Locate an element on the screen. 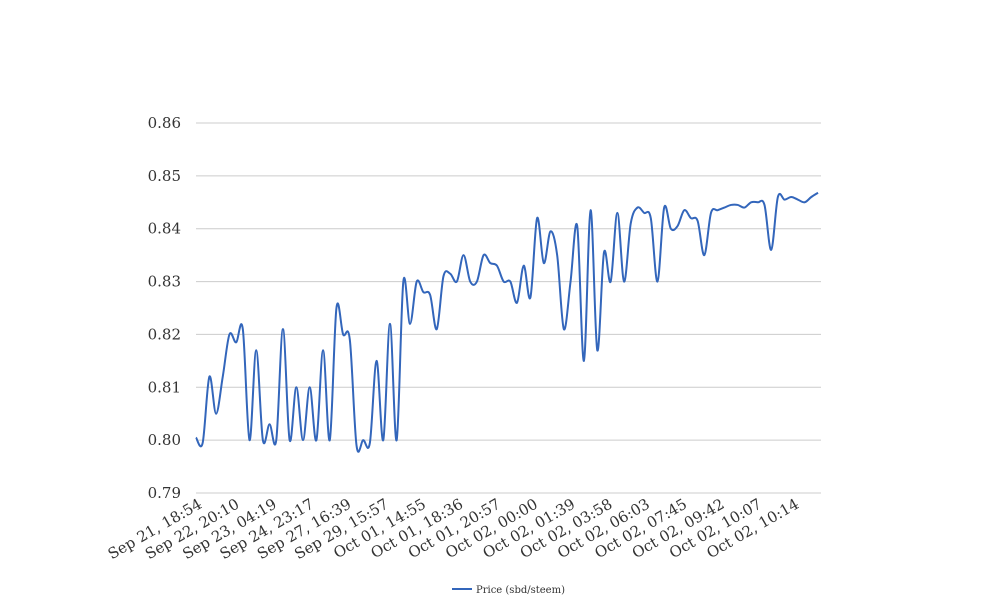  y-tick-label: 0.80 is located at coordinates (164, 440).